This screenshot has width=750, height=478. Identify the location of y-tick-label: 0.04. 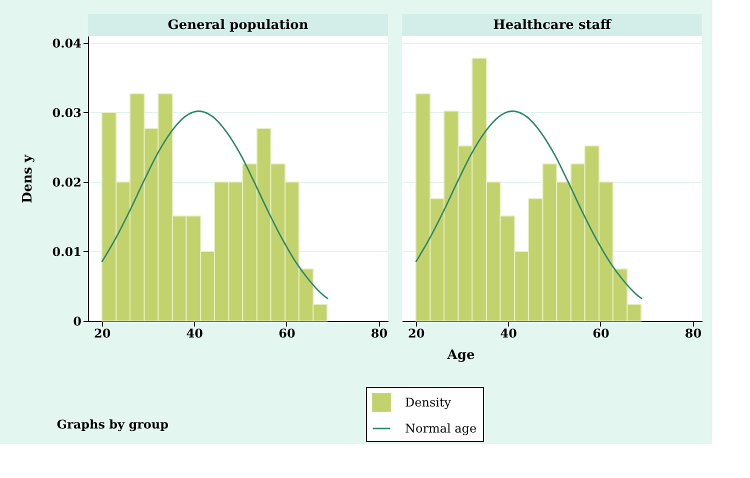
(67, 43).